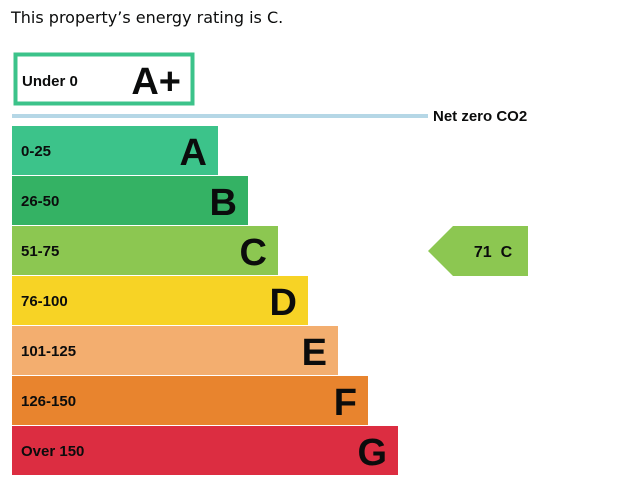  What do you see at coordinates (493, 252) in the screenshot?
I see `current-rating-text: 71 C` at bounding box center [493, 252].